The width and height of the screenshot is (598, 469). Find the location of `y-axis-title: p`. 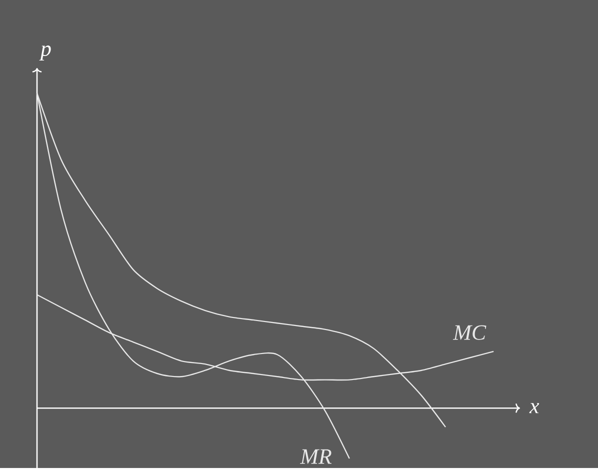

y-axis-title: p is located at coordinates (45, 53).